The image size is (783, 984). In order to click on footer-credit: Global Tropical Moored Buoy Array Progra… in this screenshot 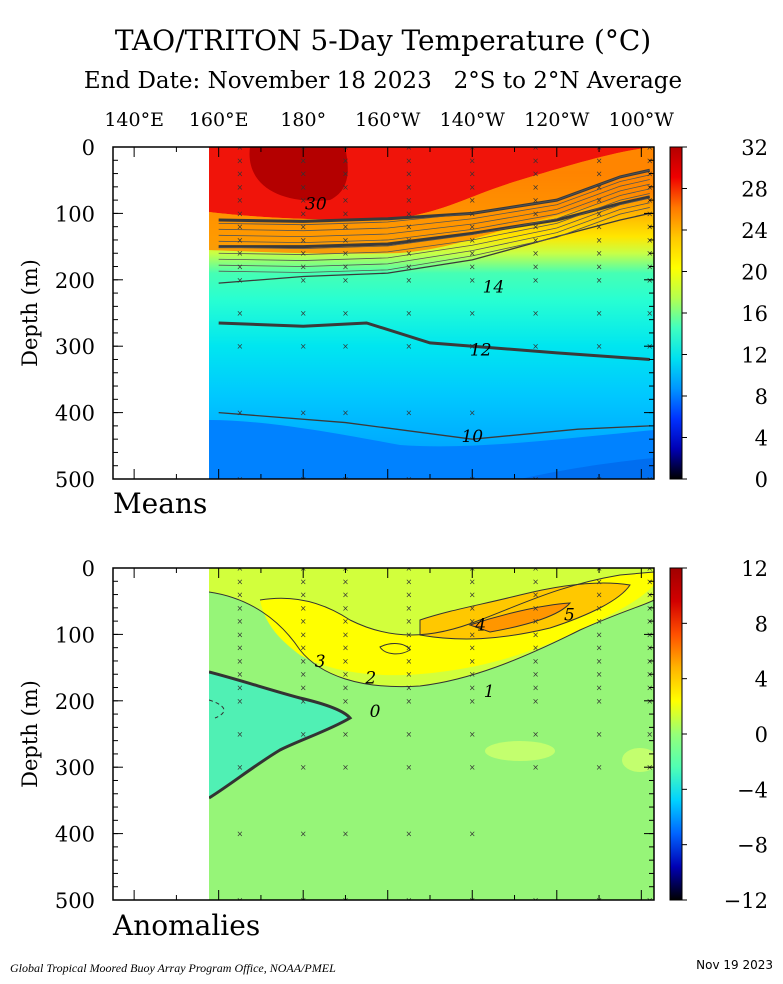, I will do `click(173, 968)`.